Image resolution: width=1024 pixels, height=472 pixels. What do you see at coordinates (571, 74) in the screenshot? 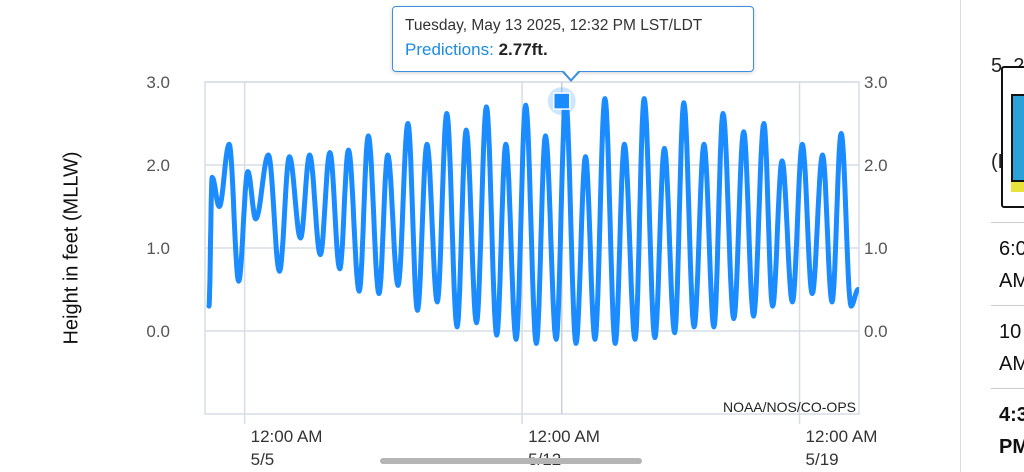
I see `tooltip-pointer-inner` at bounding box center [571, 74].